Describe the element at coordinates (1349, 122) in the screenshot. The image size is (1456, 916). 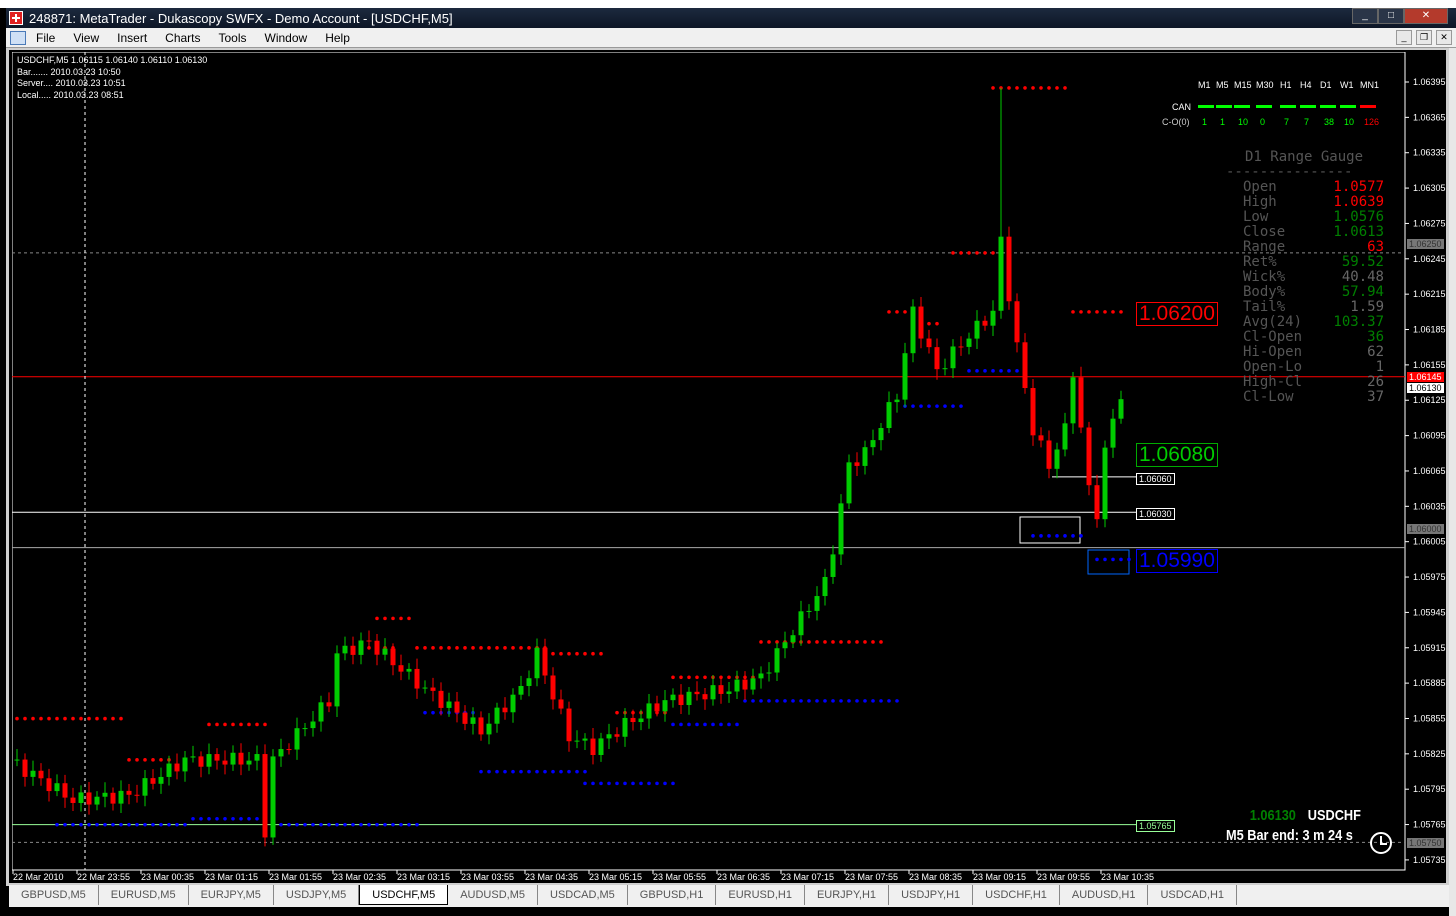
I see `co-value: 10` at that location.